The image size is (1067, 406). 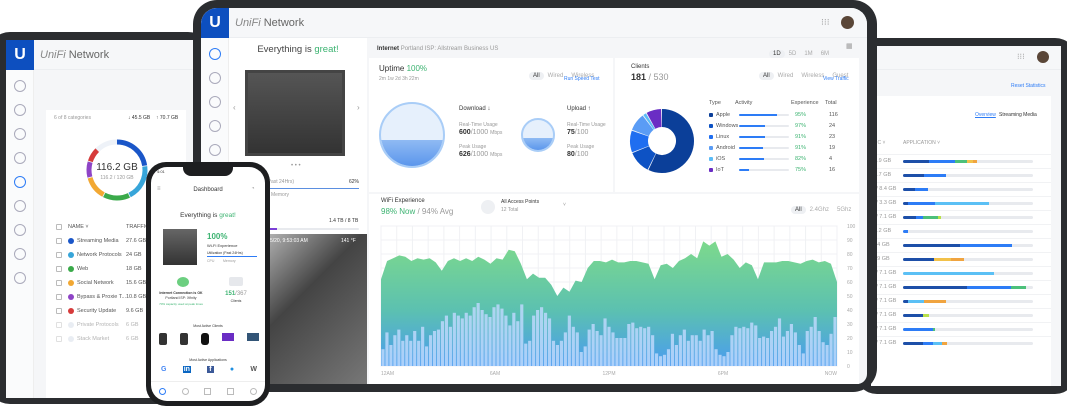 I want to click on application-row: / 14 GB, so click(x=961, y=243).